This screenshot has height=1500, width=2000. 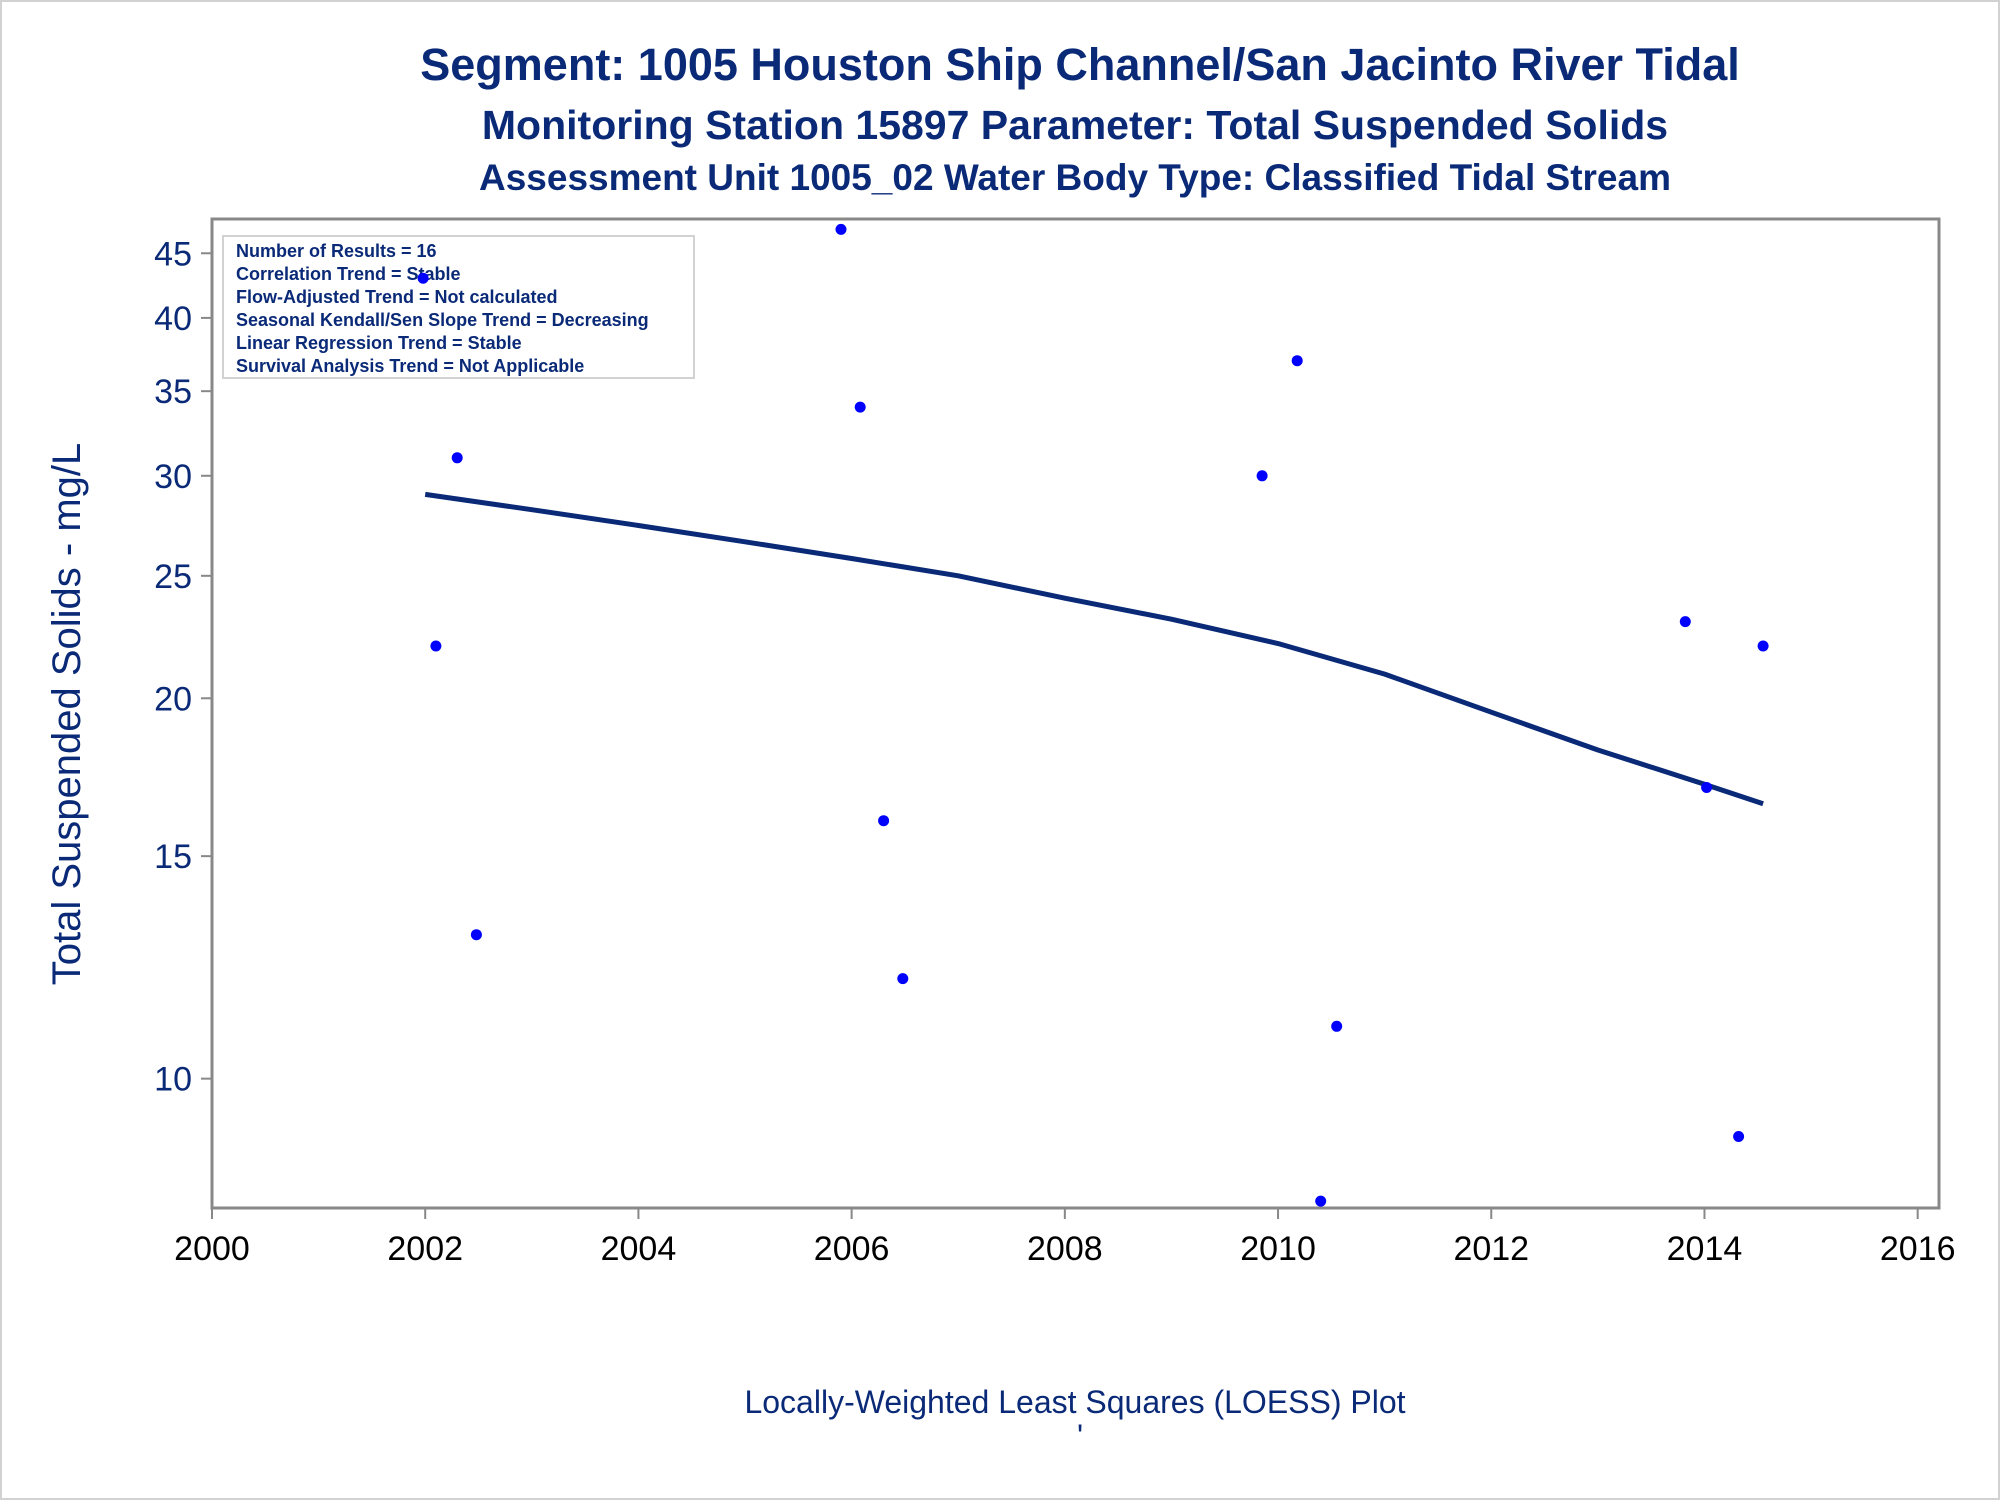 I want to click on x-tick-label: 2012, so click(x=1491, y=1249).